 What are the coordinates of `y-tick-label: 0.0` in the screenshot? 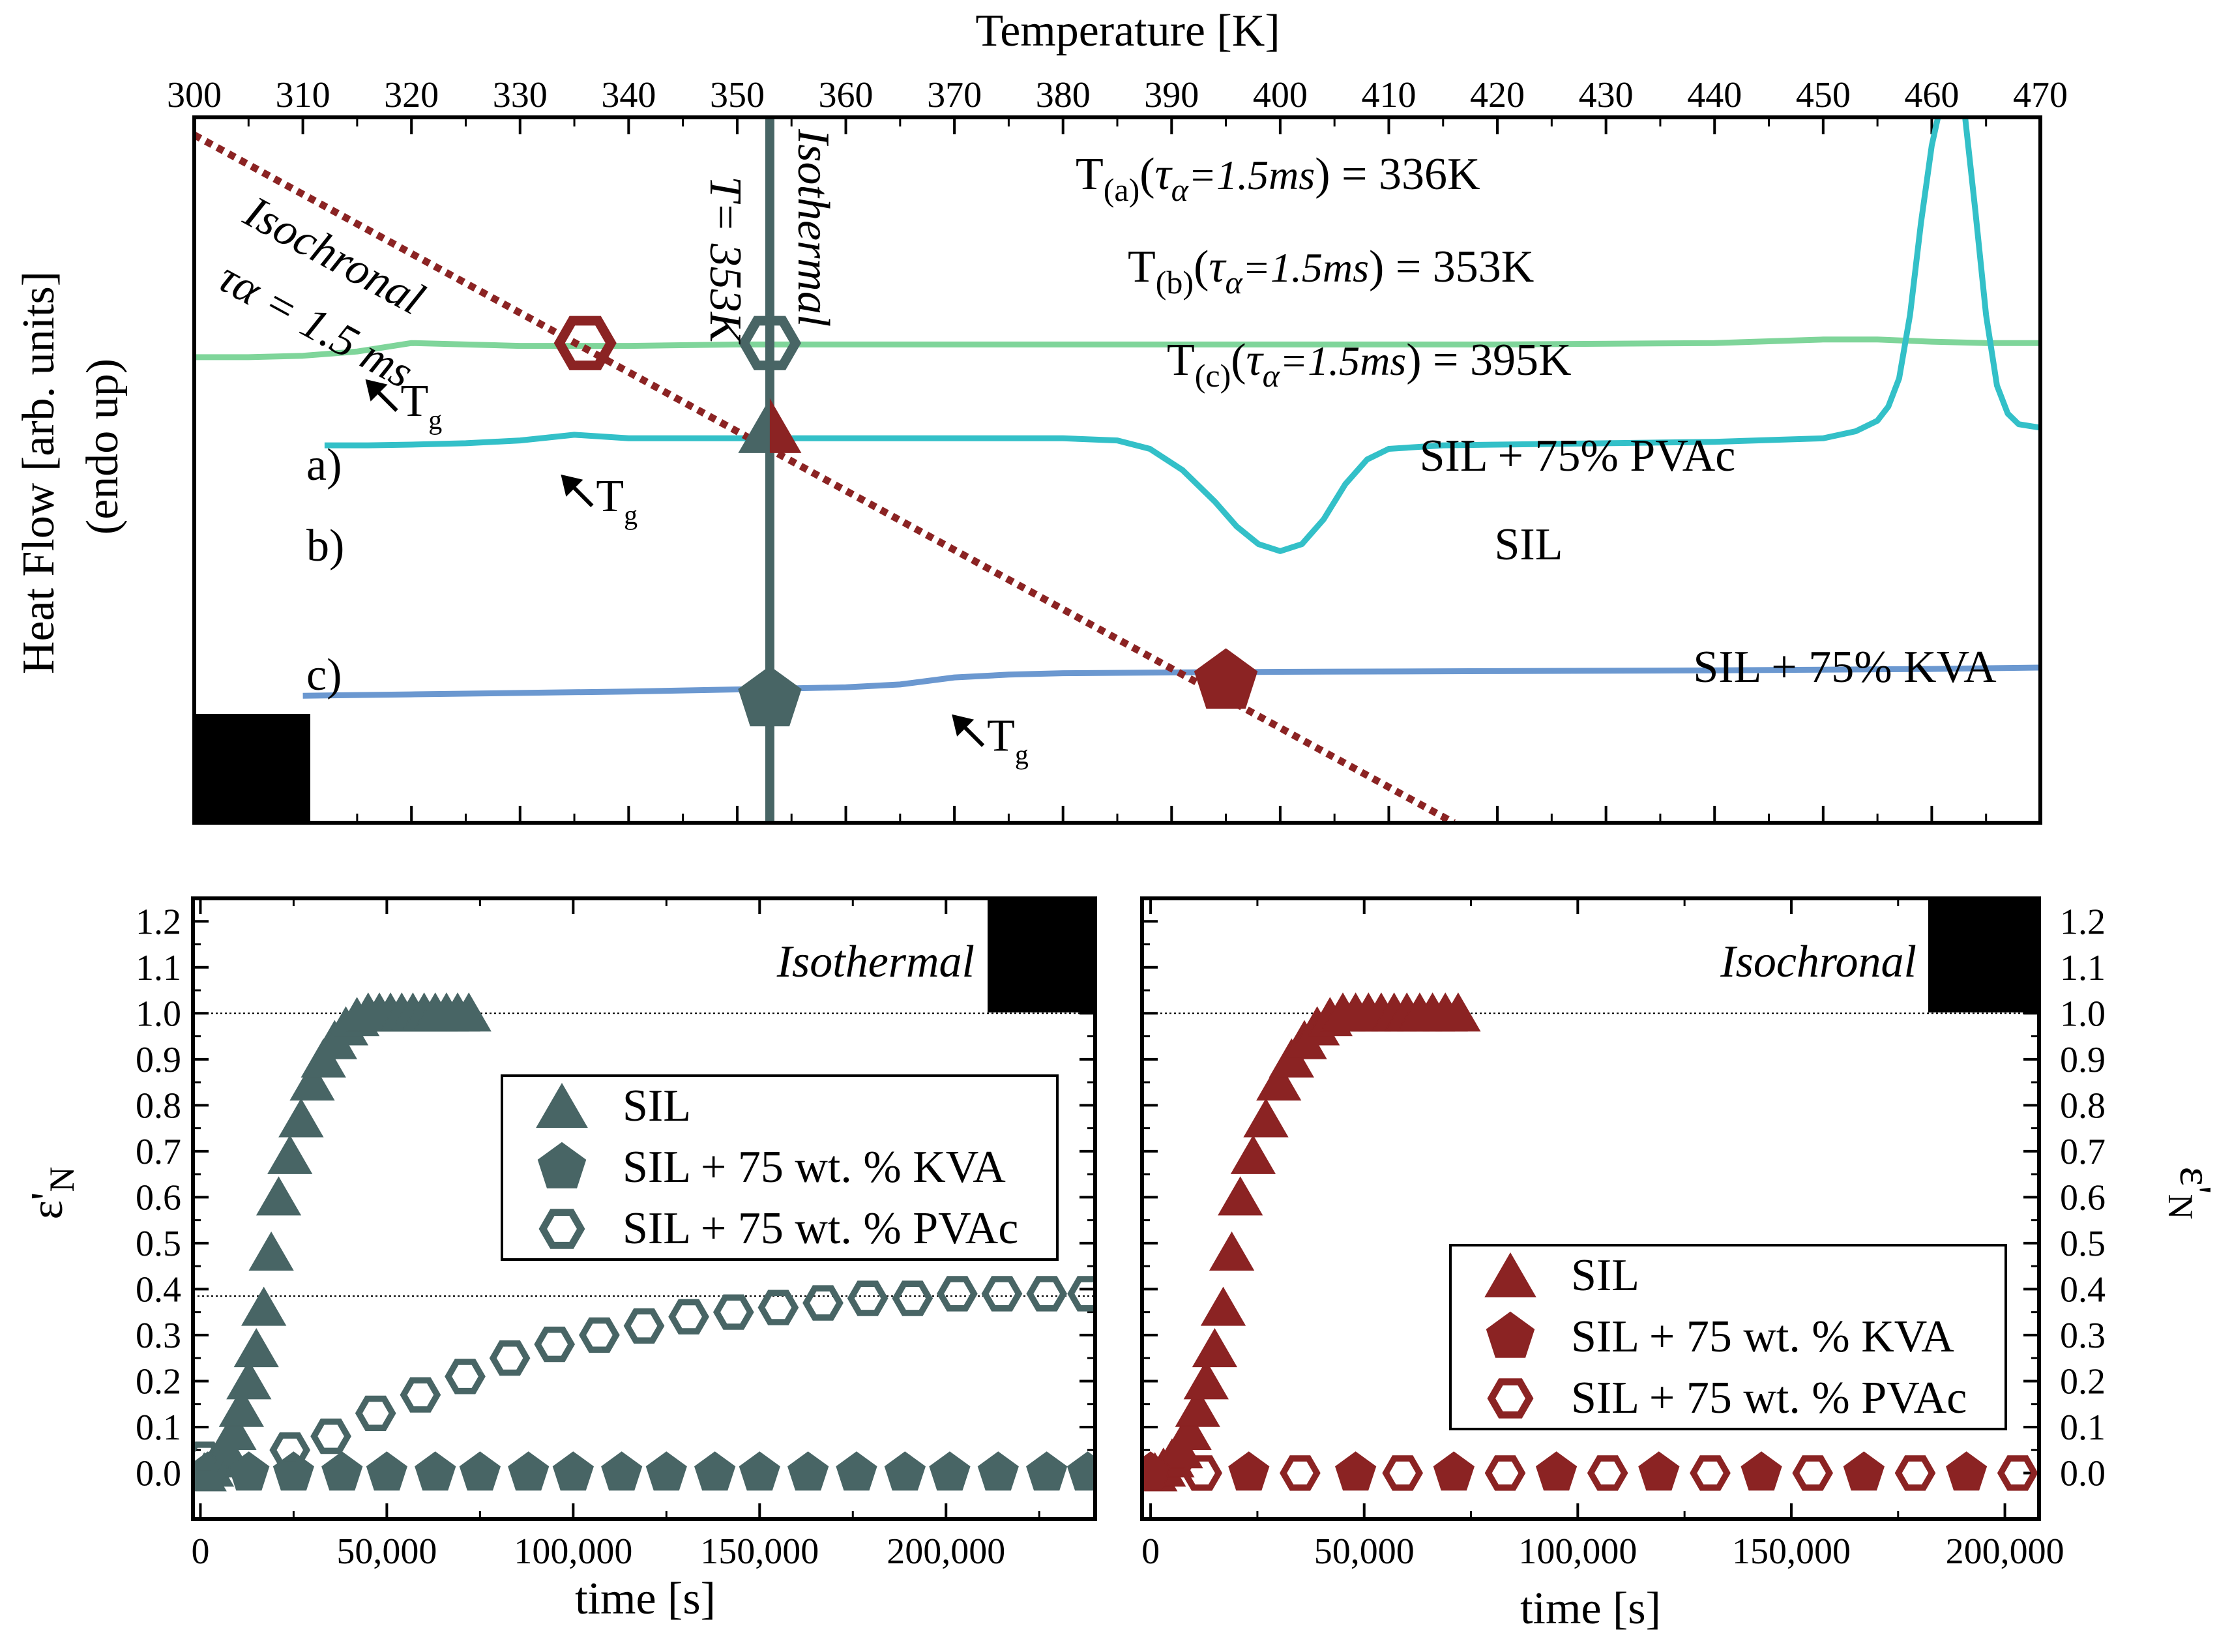 It's located at (2083, 1473).